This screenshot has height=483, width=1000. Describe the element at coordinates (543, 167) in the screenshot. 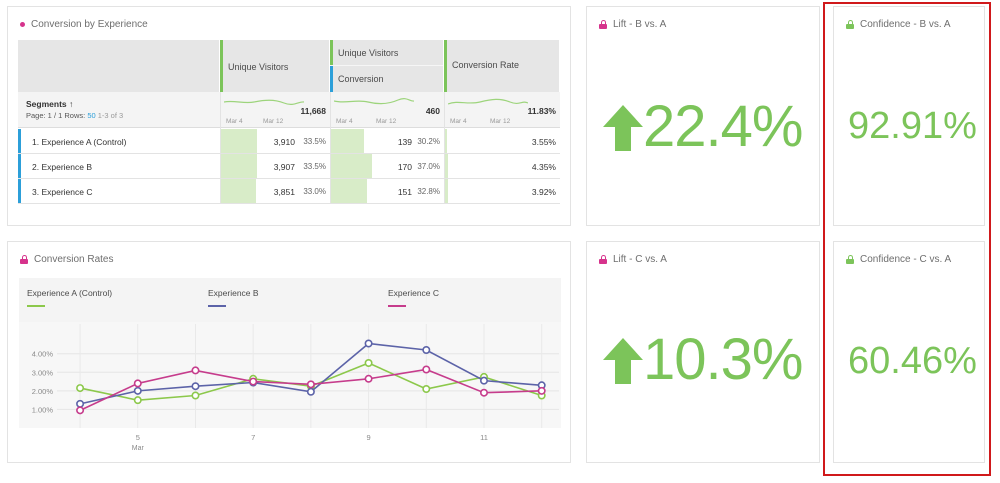

I see `conversion-rate-value: 4.35%` at that location.